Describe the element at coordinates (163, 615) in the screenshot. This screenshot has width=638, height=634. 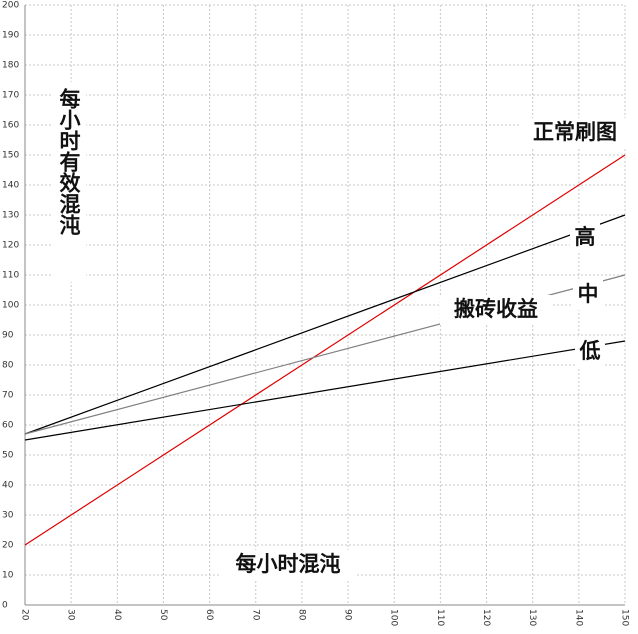
I see `x-tick-label: 50` at that location.